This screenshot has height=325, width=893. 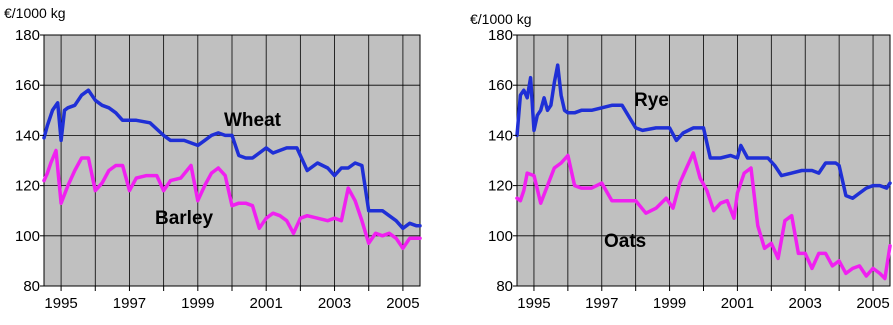 What do you see at coordinates (253, 120) in the screenshot?
I see `series-label-wheat: Wheat` at bounding box center [253, 120].